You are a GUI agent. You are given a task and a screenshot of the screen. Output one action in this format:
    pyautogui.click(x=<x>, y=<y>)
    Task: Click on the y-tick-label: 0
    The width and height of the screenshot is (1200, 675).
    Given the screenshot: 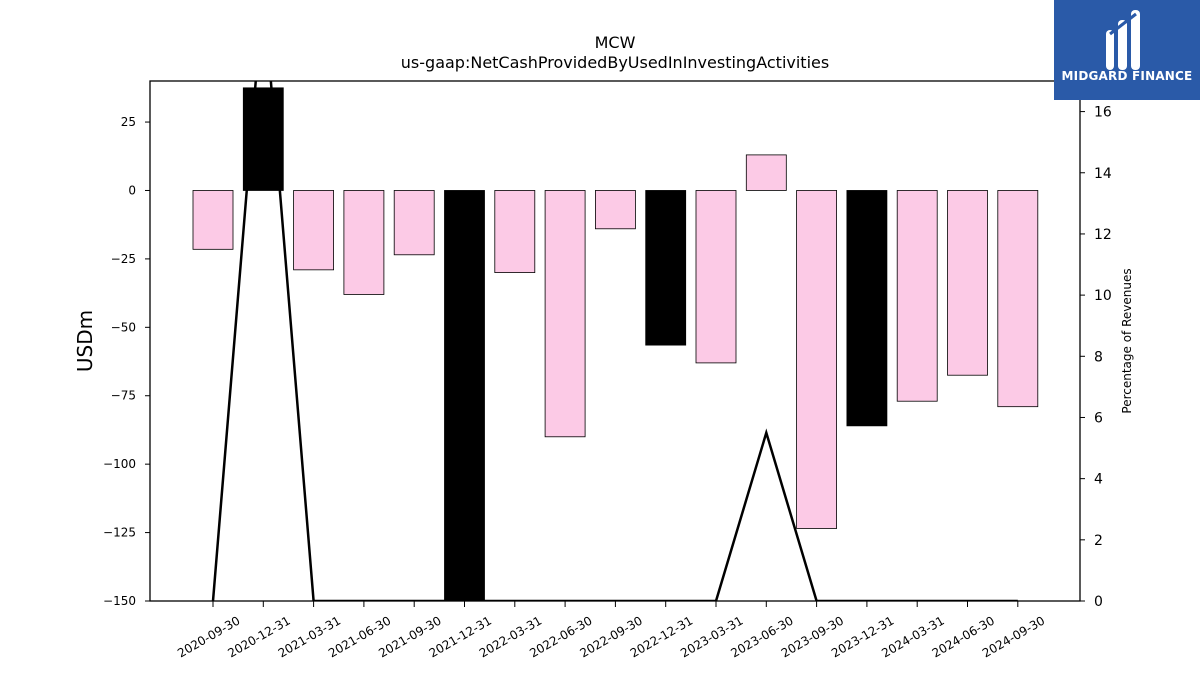 What is the action you would take?
    pyautogui.click(x=132, y=190)
    